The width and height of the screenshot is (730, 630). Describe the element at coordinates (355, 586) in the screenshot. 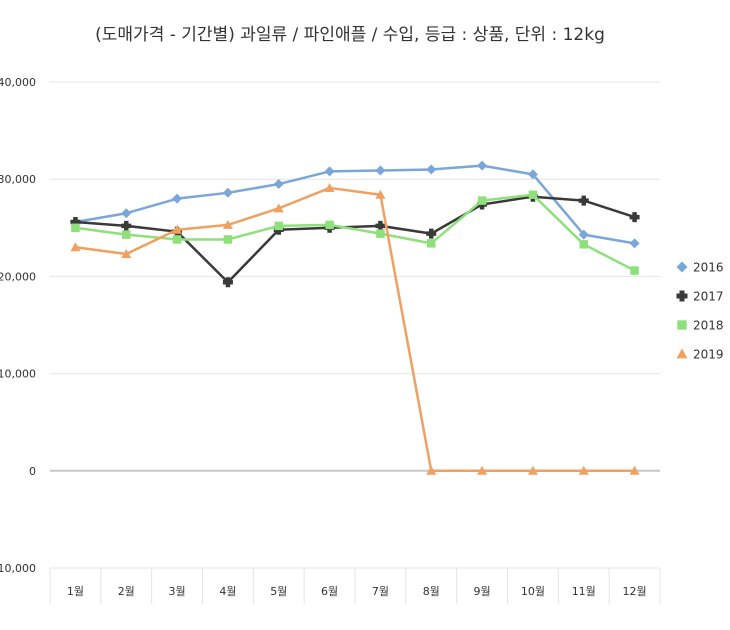

I see `x-axis: 1월 2월 3월 4월 5월 6월 7월 8월 9월 10월 11월 12월` at that location.